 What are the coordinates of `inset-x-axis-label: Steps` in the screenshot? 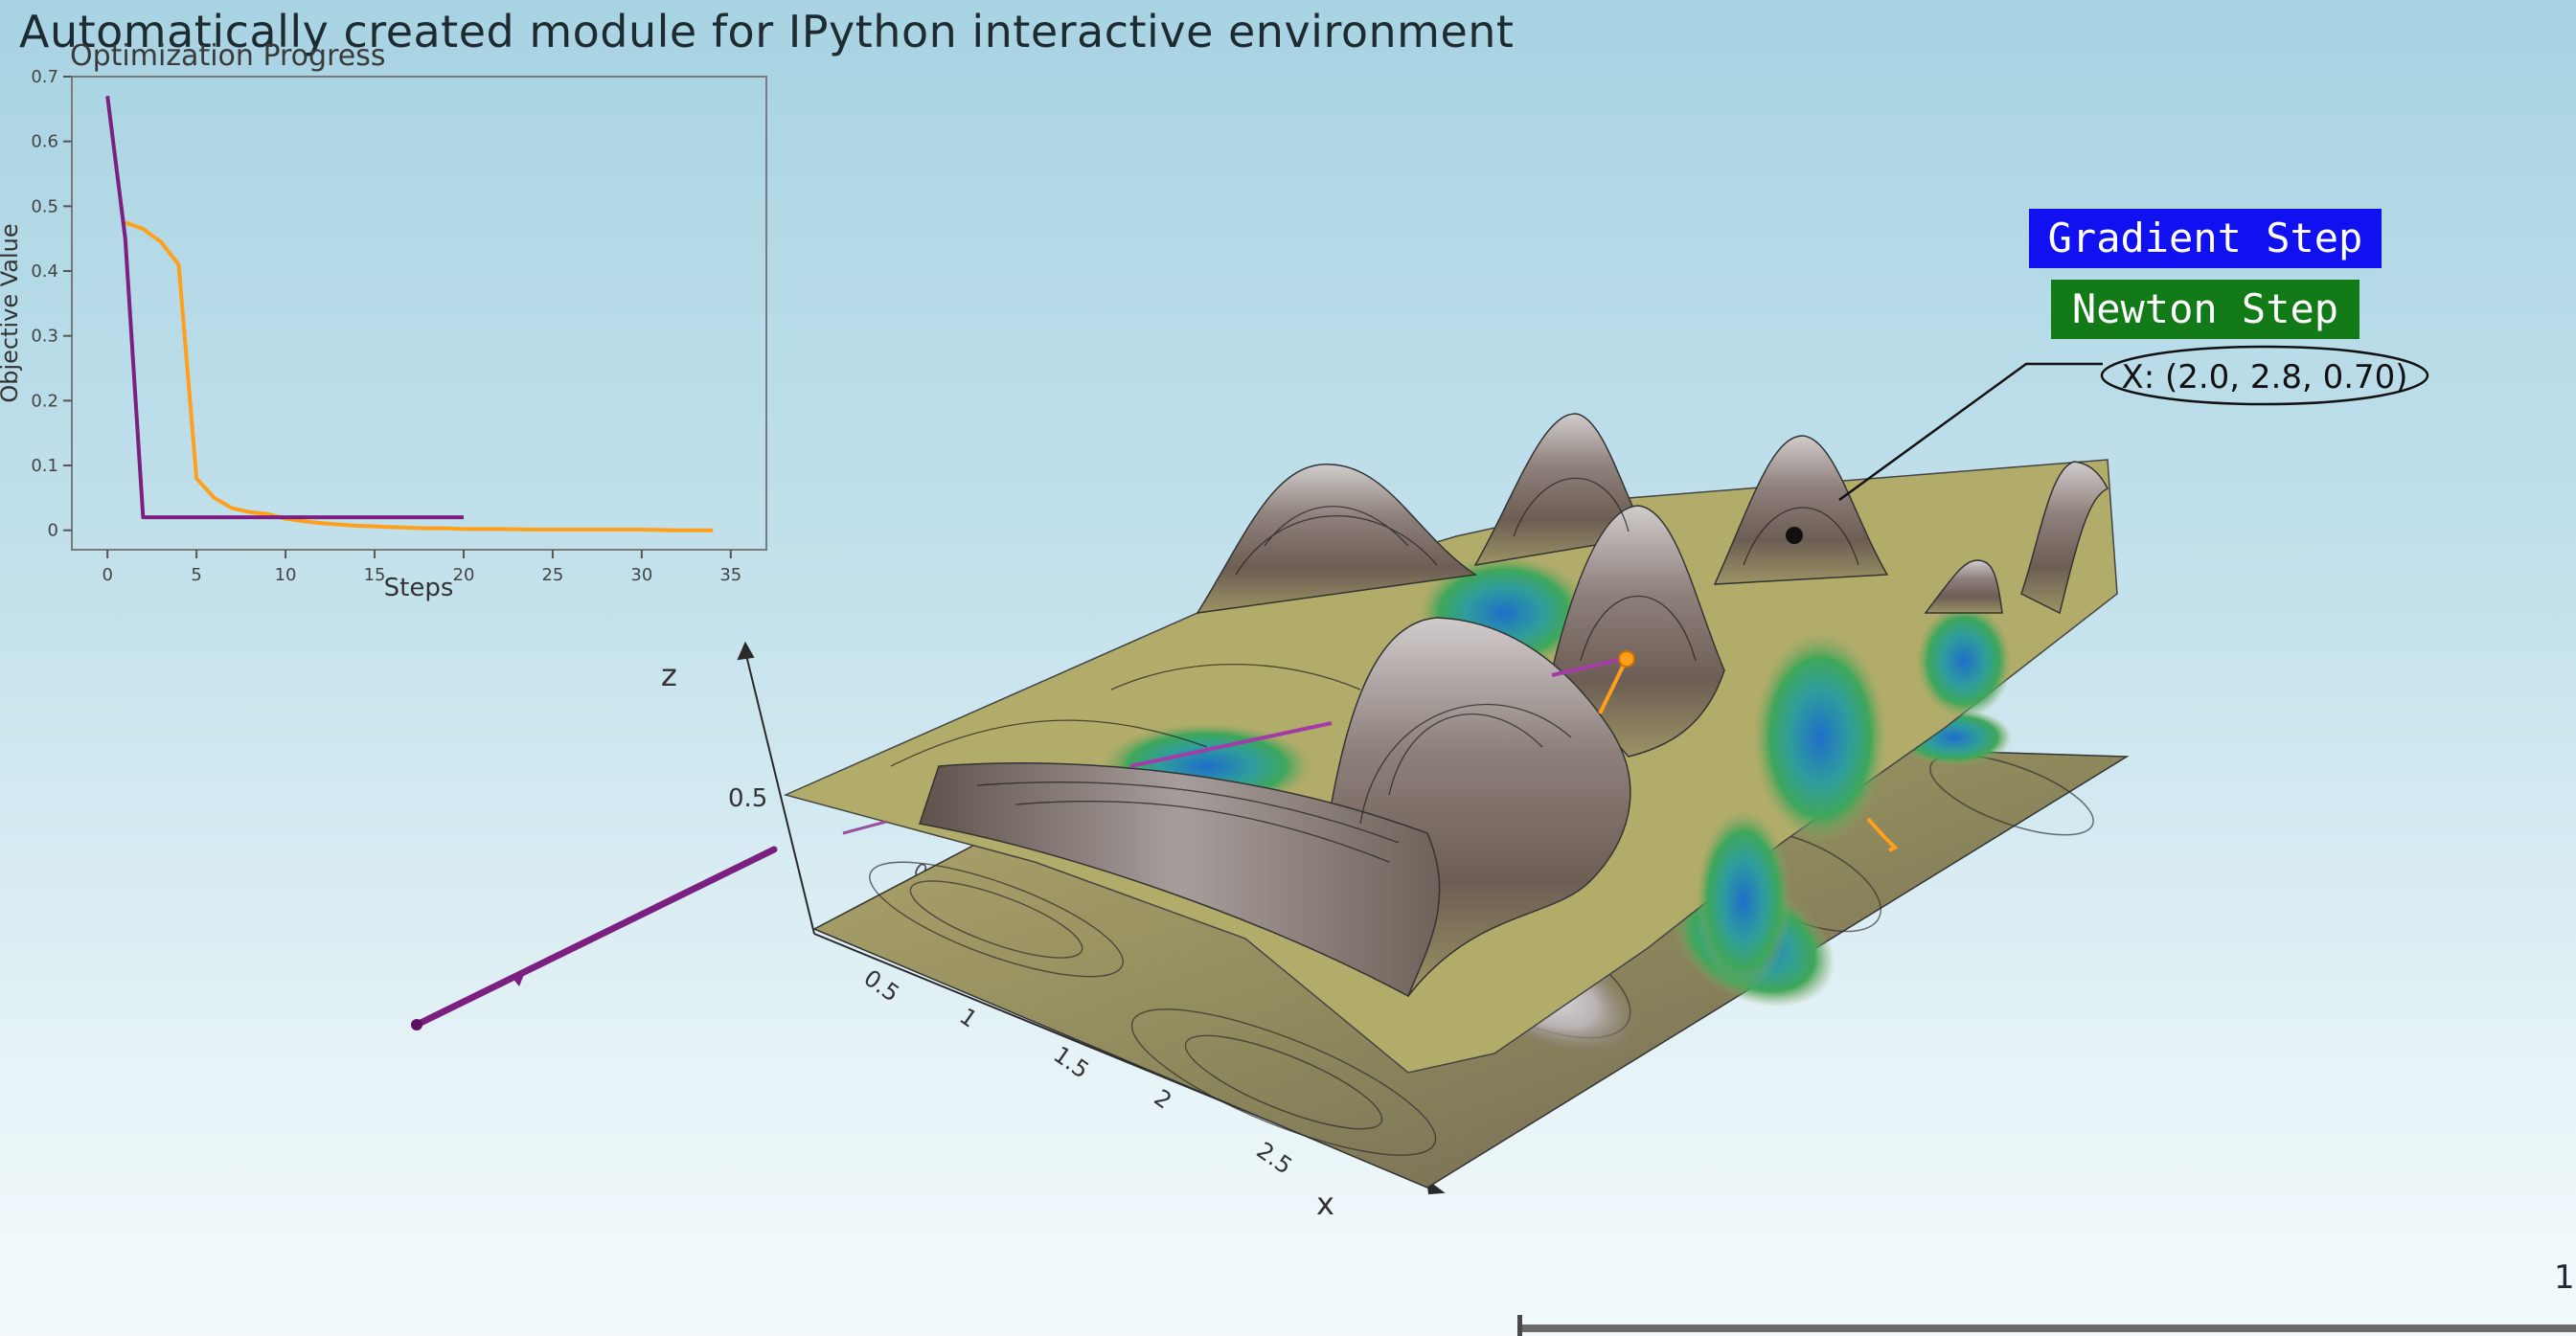 It's located at (419, 588).